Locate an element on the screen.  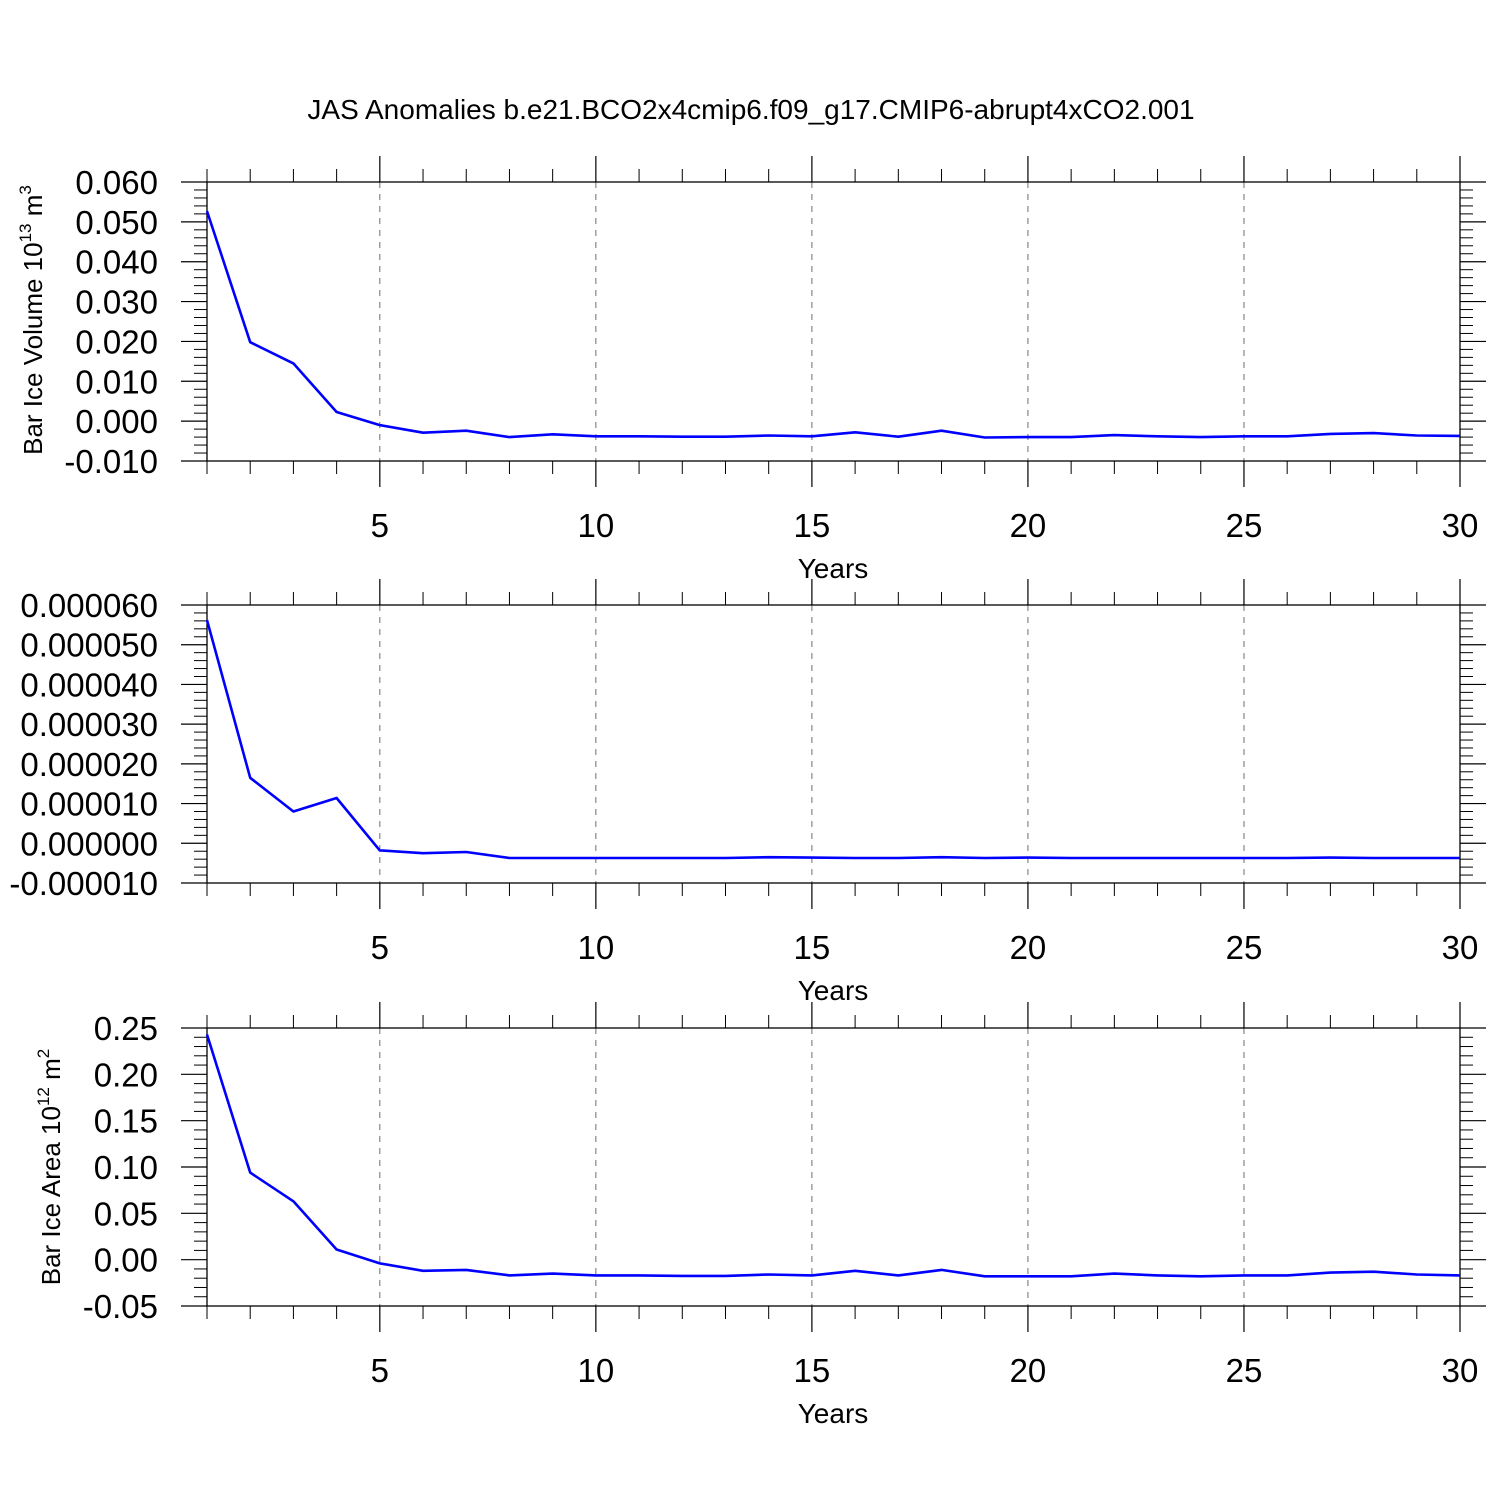
y-tick-label: 0.010 is located at coordinates (116, 381).